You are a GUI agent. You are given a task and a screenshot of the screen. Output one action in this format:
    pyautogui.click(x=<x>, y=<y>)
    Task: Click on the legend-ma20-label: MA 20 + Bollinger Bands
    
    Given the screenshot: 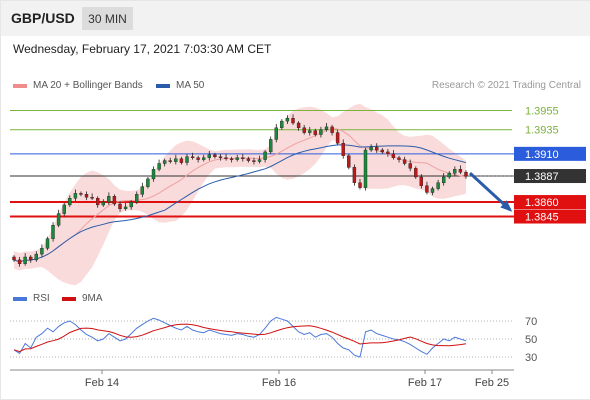 What is the action you would take?
    pyautogui.click(x=88, y=85)
    